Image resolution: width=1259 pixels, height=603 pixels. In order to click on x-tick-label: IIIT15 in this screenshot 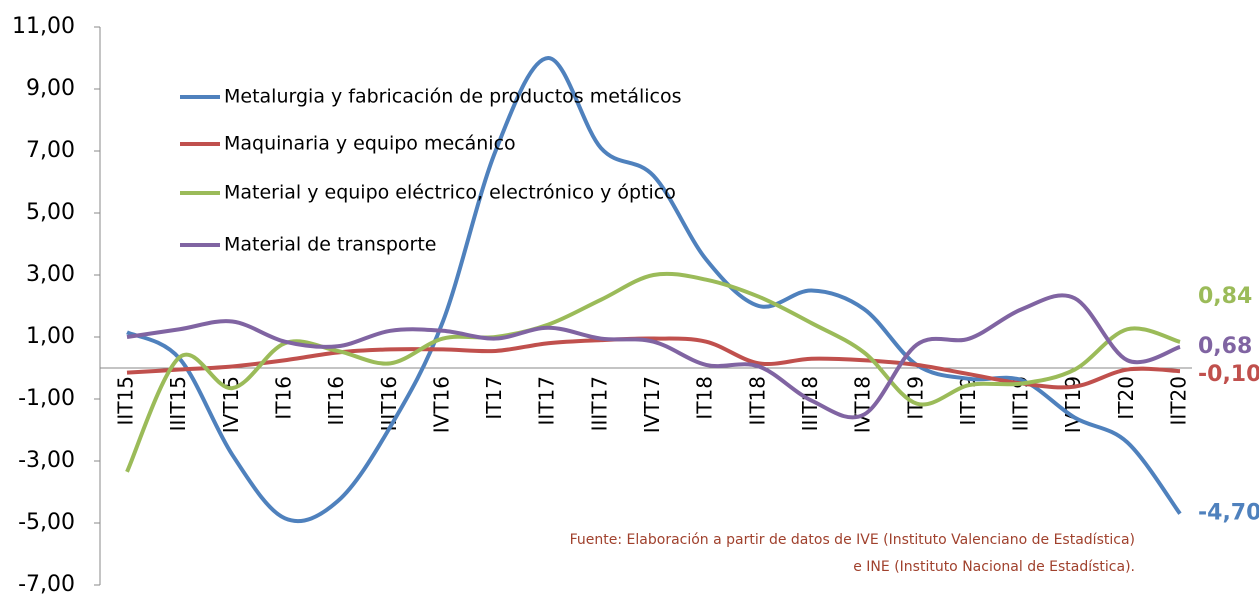, I will do `click(178, 403)`.